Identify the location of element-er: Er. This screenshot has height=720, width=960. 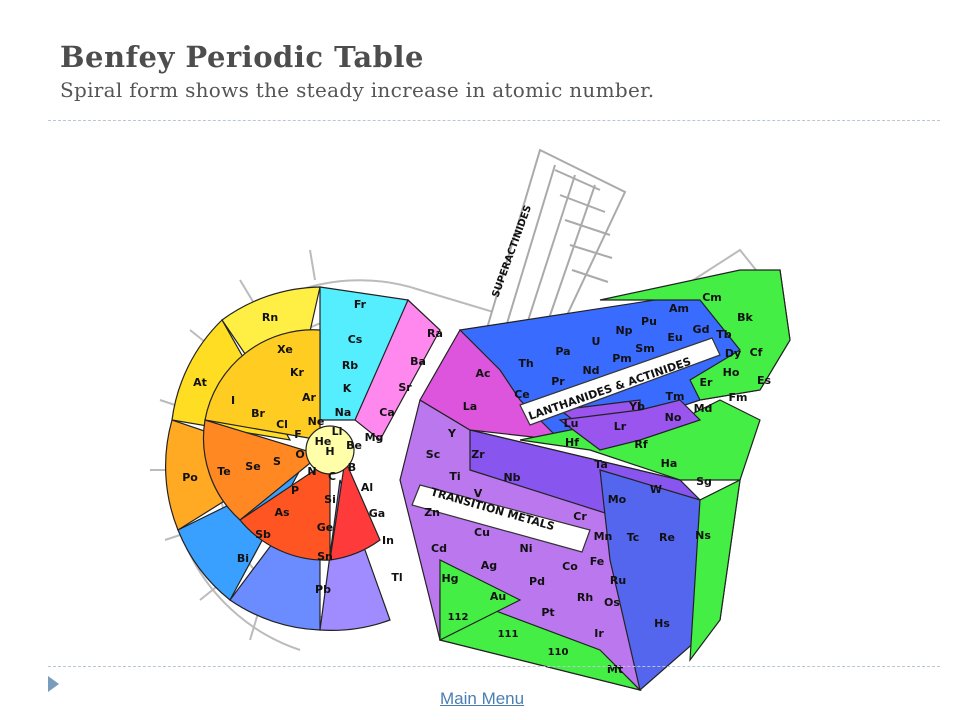
(707, 382).